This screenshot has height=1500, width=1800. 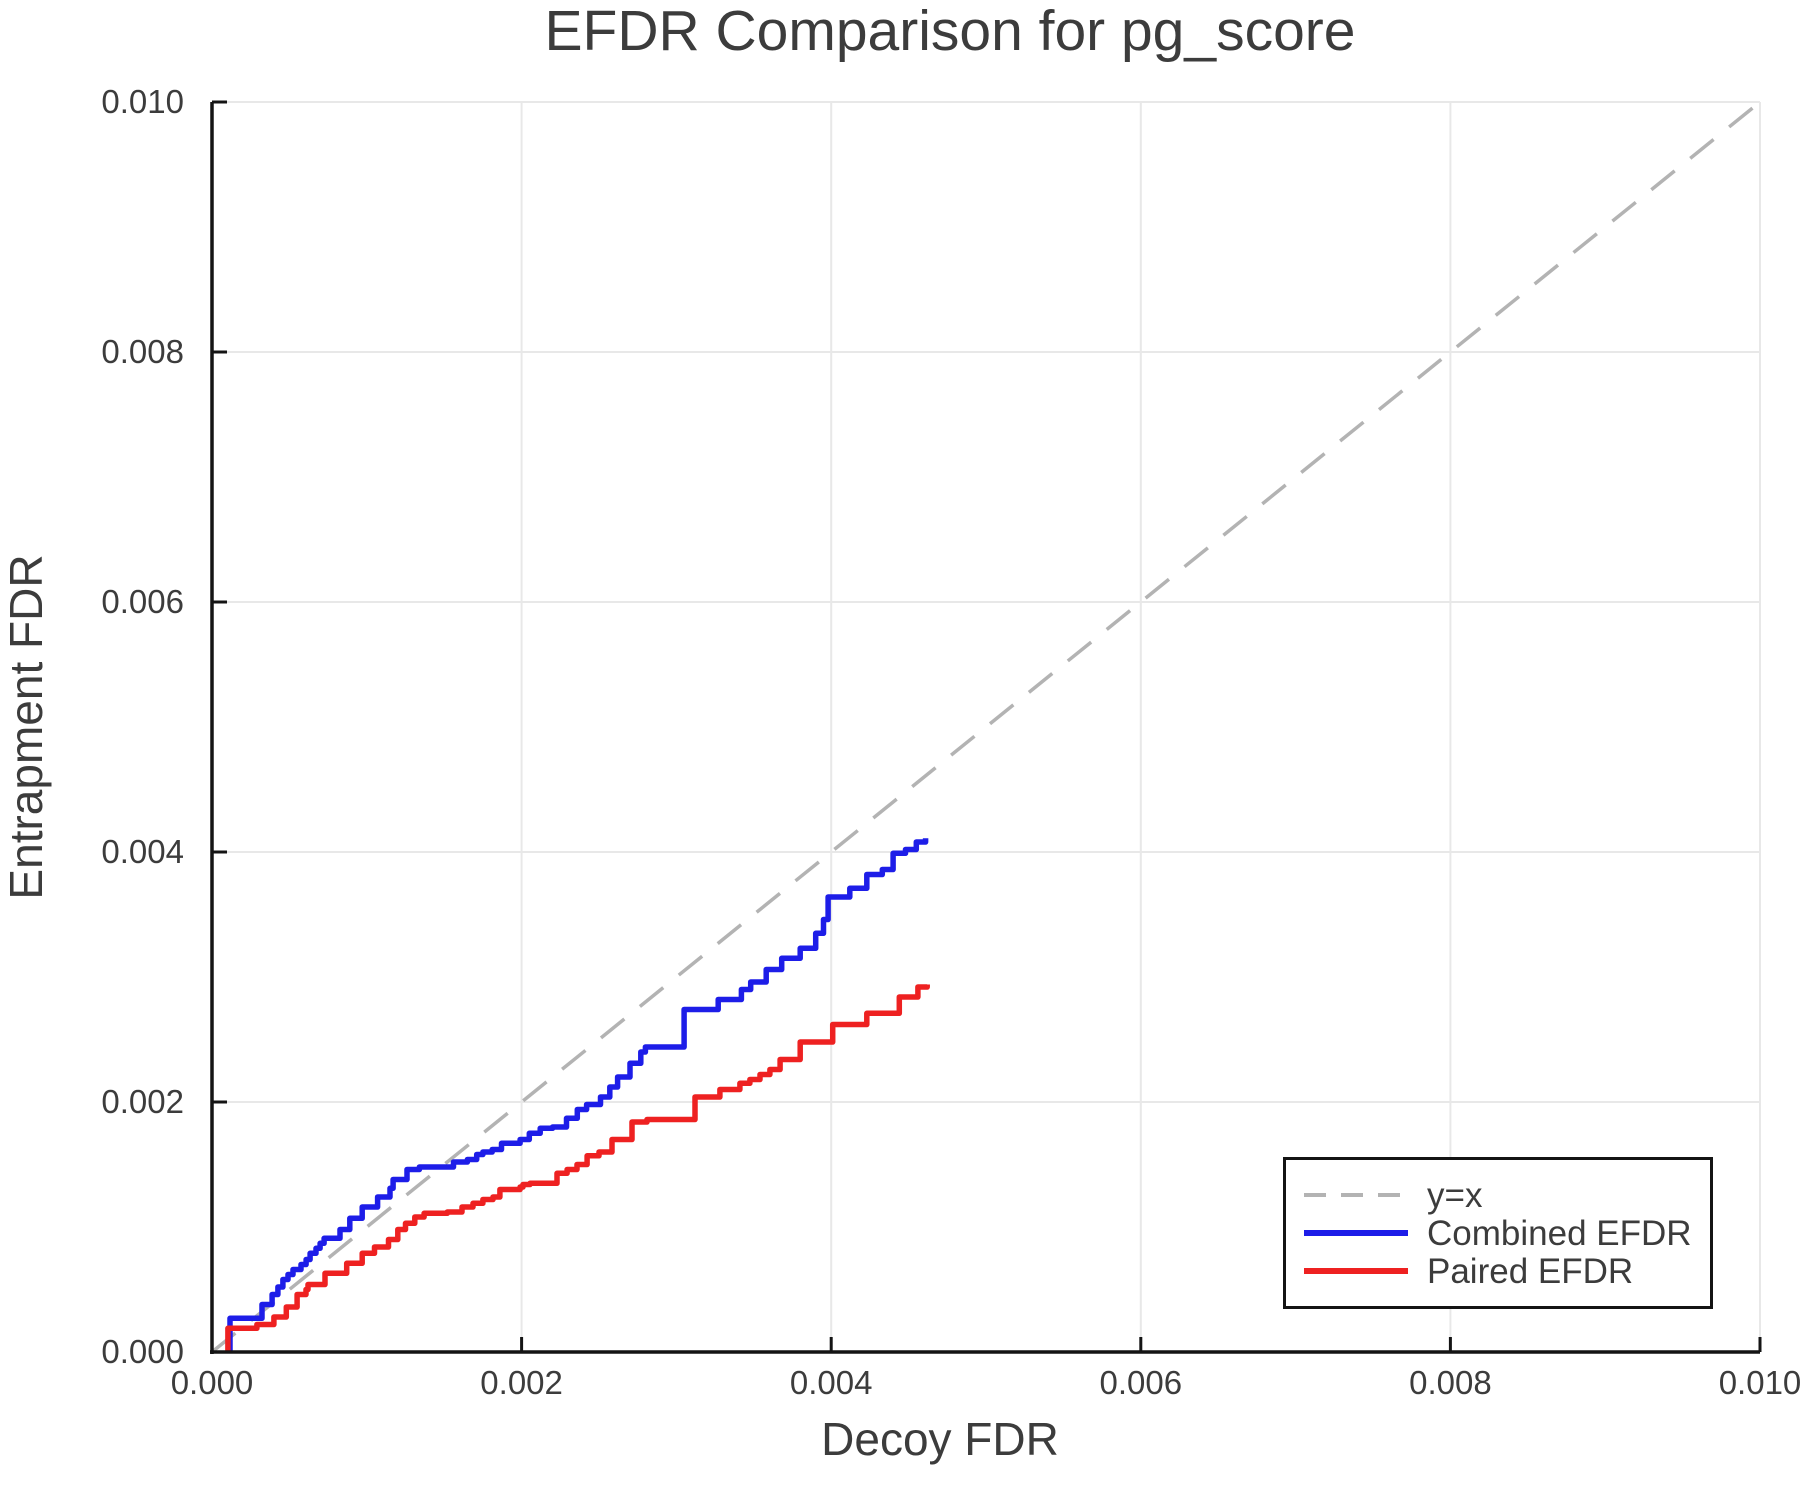 I want to click on y-tick-label: 0.004, so click(x=142, y=851).